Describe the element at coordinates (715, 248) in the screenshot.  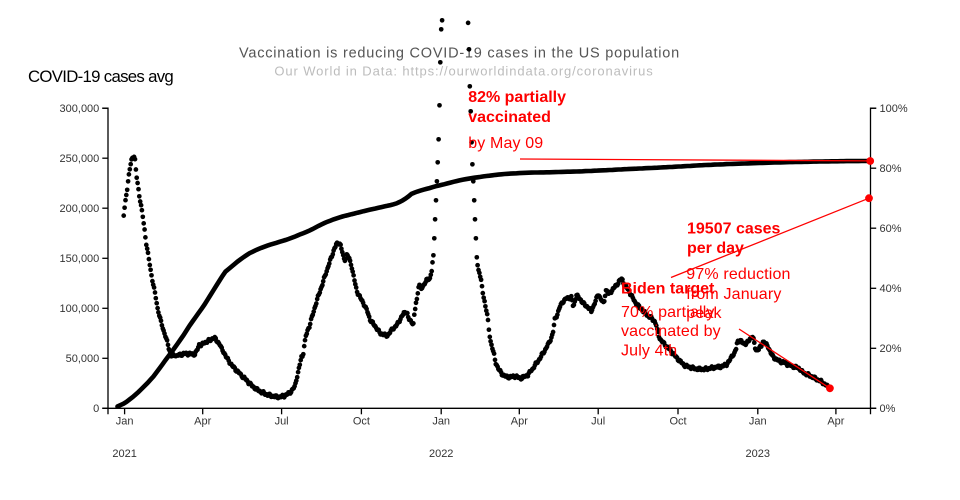
I see `svg-text: per day` at that location.